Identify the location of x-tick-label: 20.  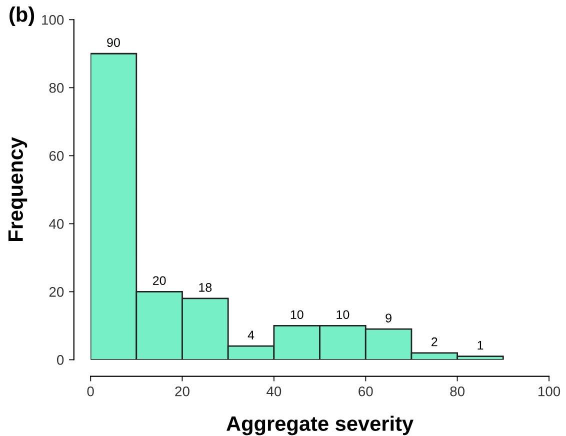
(182, 391).